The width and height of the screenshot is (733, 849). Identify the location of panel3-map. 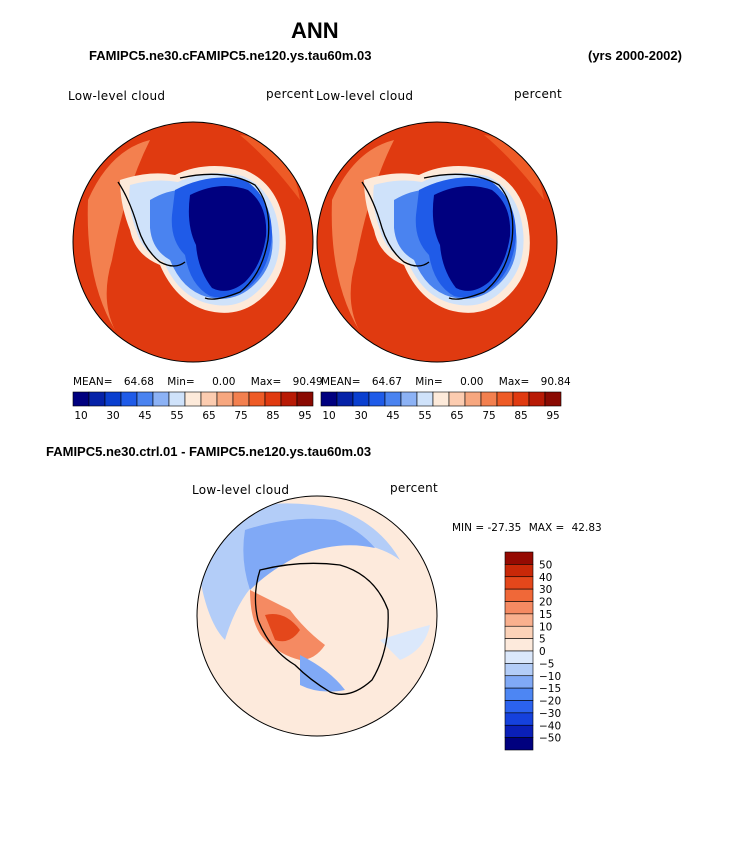
(317, 616).